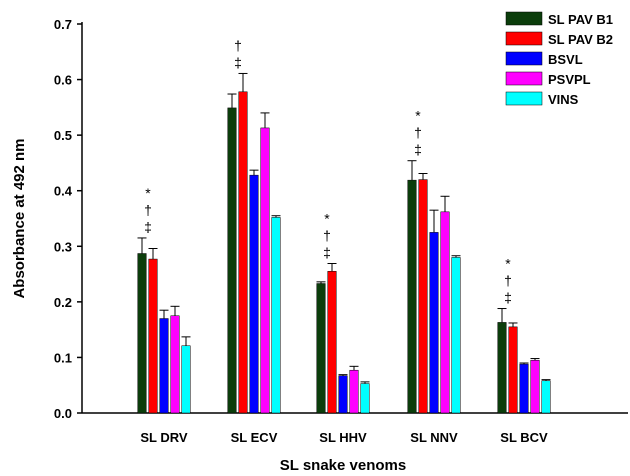 The height and width of the screenshot is (476, 630). Describe the element at coordinates (63, 80) in the screenshot. I see `y-tick-label: 0.6` at that location.